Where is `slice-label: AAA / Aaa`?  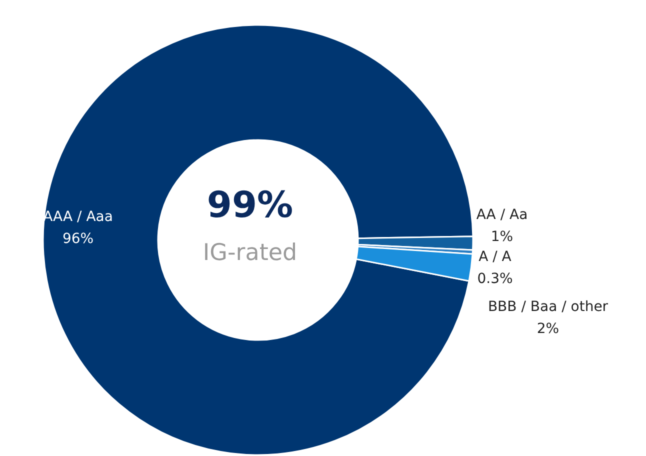
slice-label: AAA / Aaa is located at coordinates (78, 217).